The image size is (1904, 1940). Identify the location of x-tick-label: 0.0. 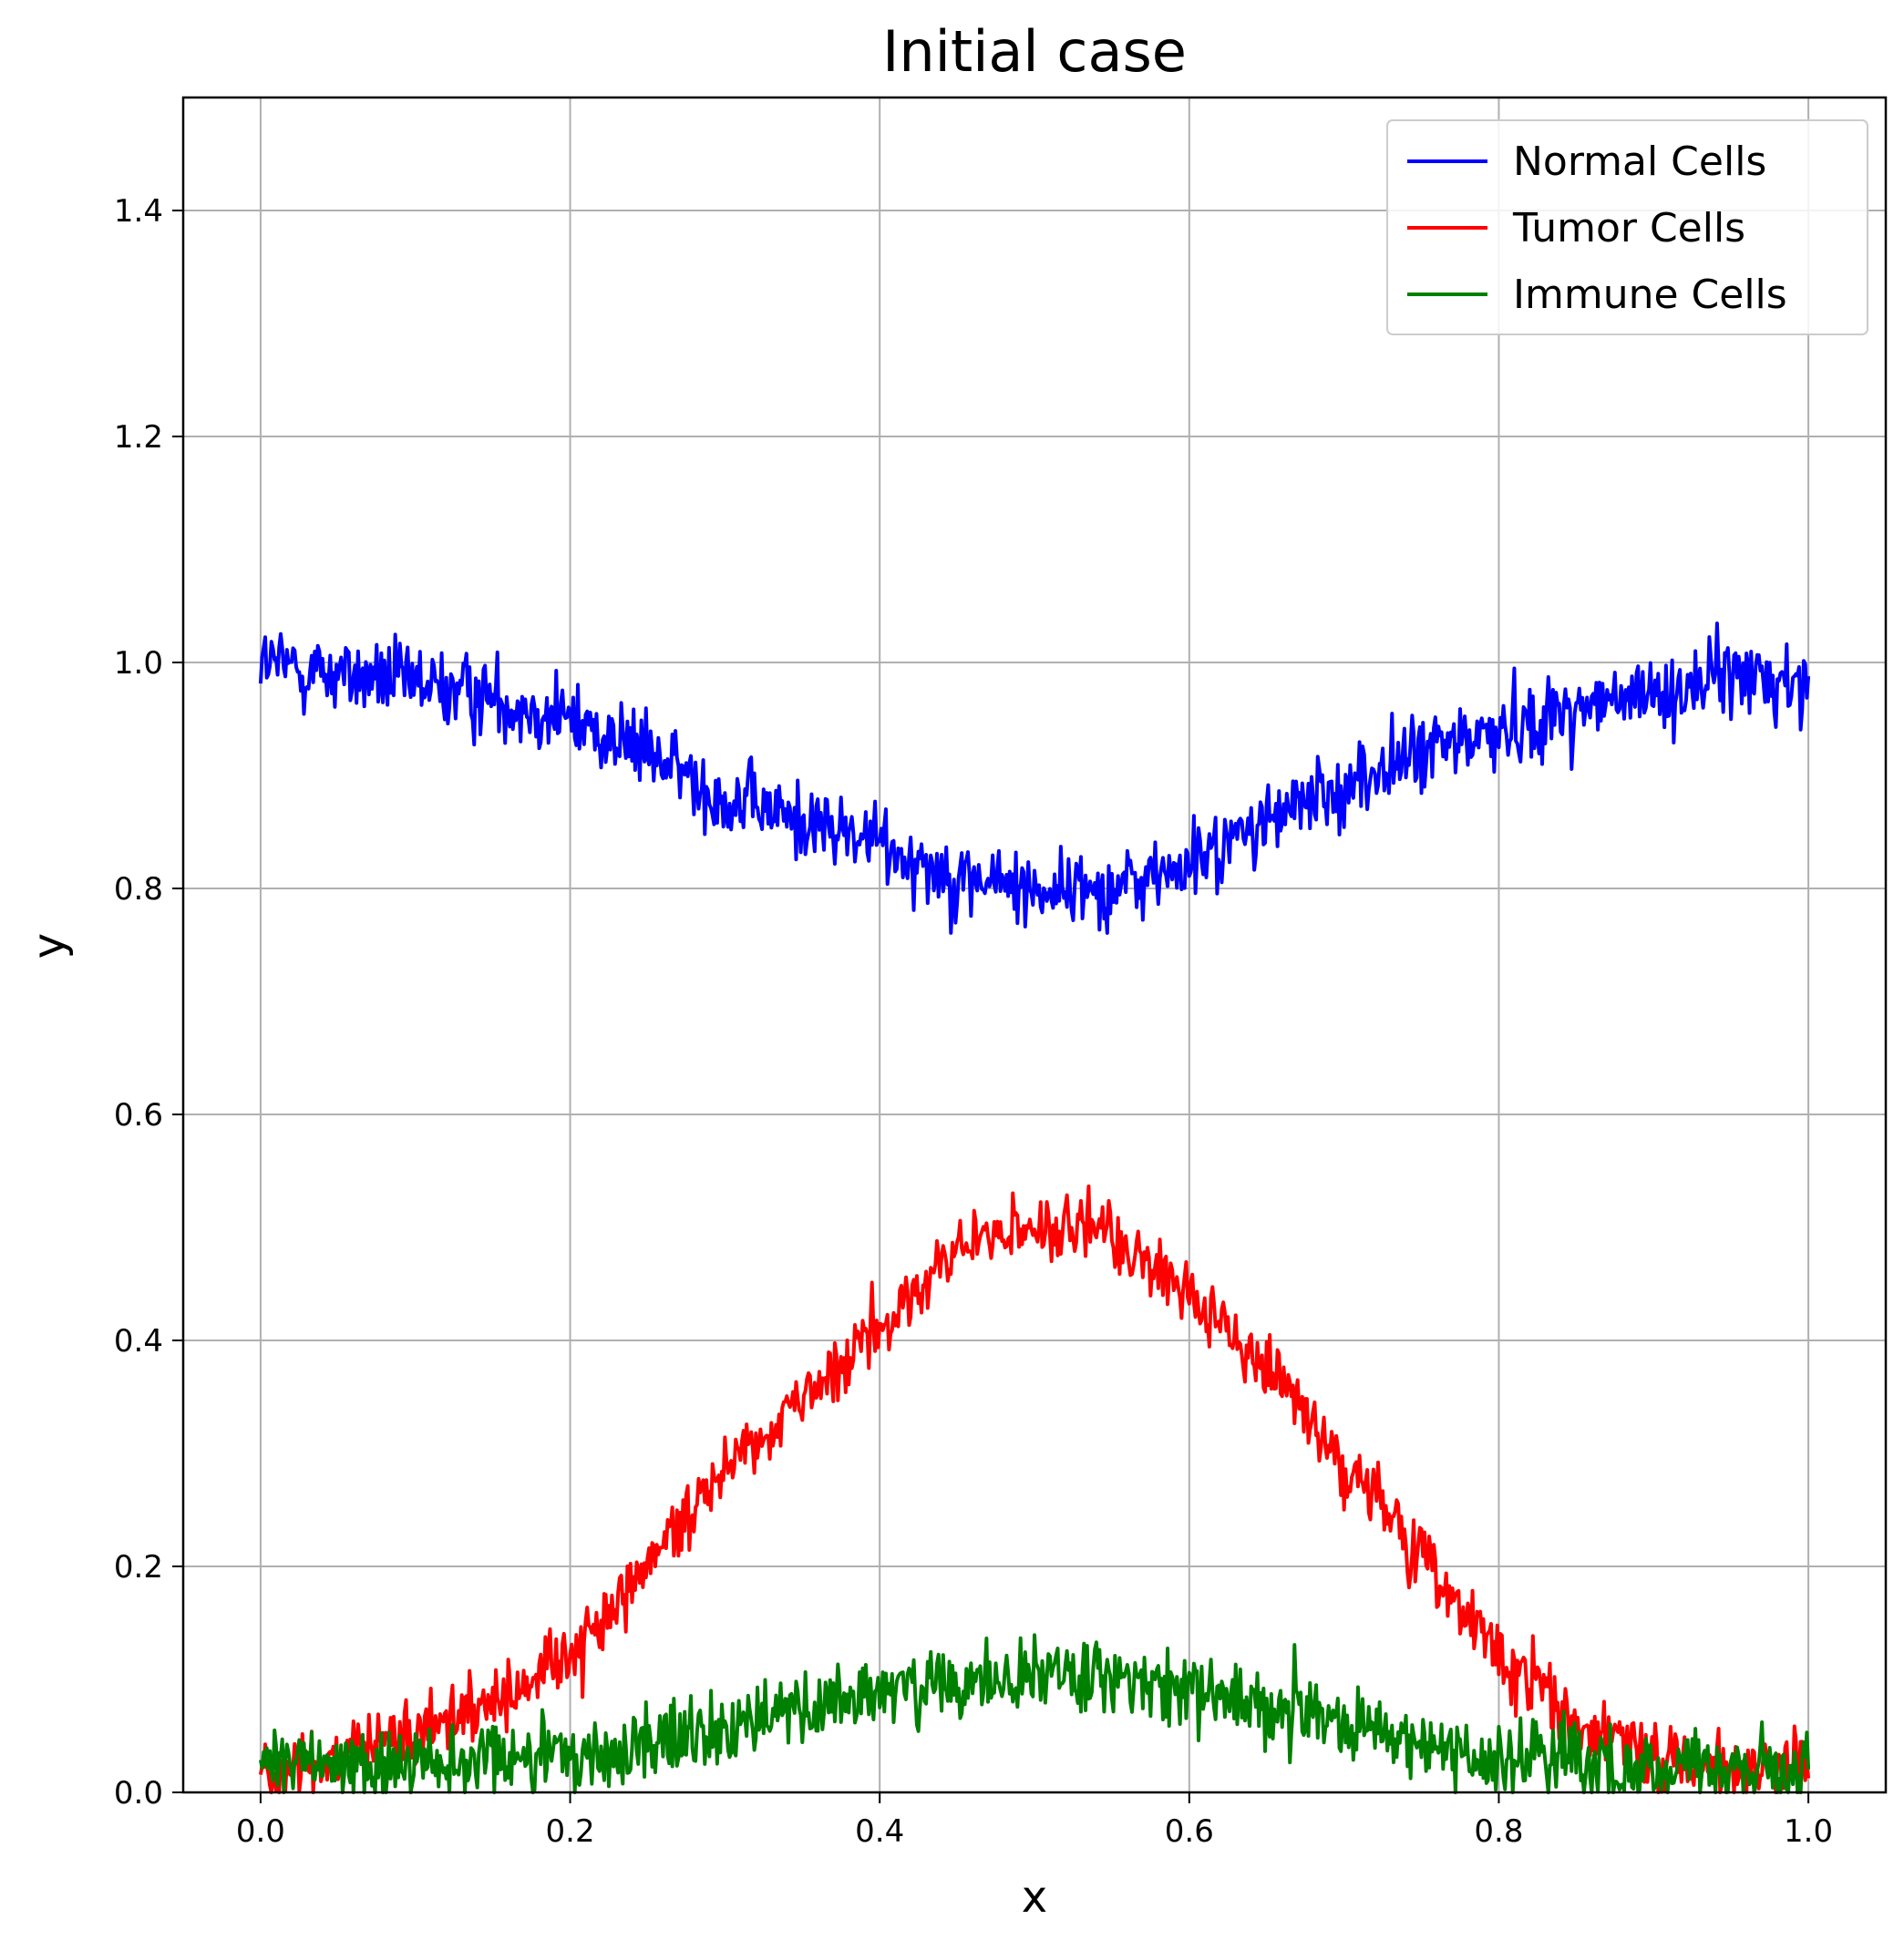
(261, 1832).